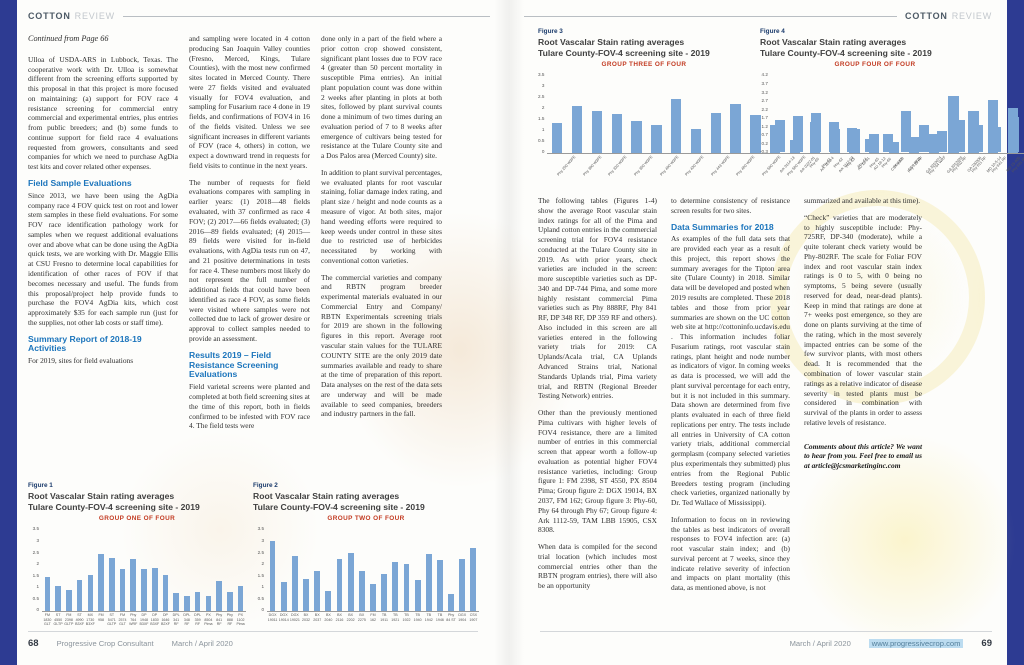  I want to click on x-tick-label: TB 1922, so click(406, 617).